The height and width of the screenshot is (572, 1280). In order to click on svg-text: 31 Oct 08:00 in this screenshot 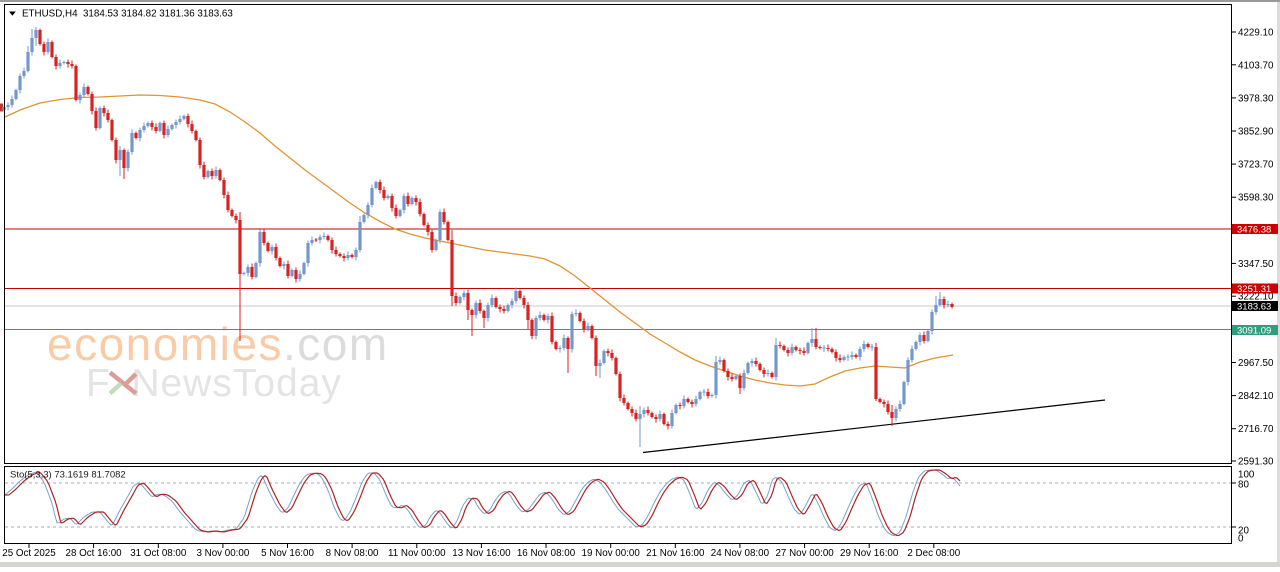, I will do `click(158, 553)`.